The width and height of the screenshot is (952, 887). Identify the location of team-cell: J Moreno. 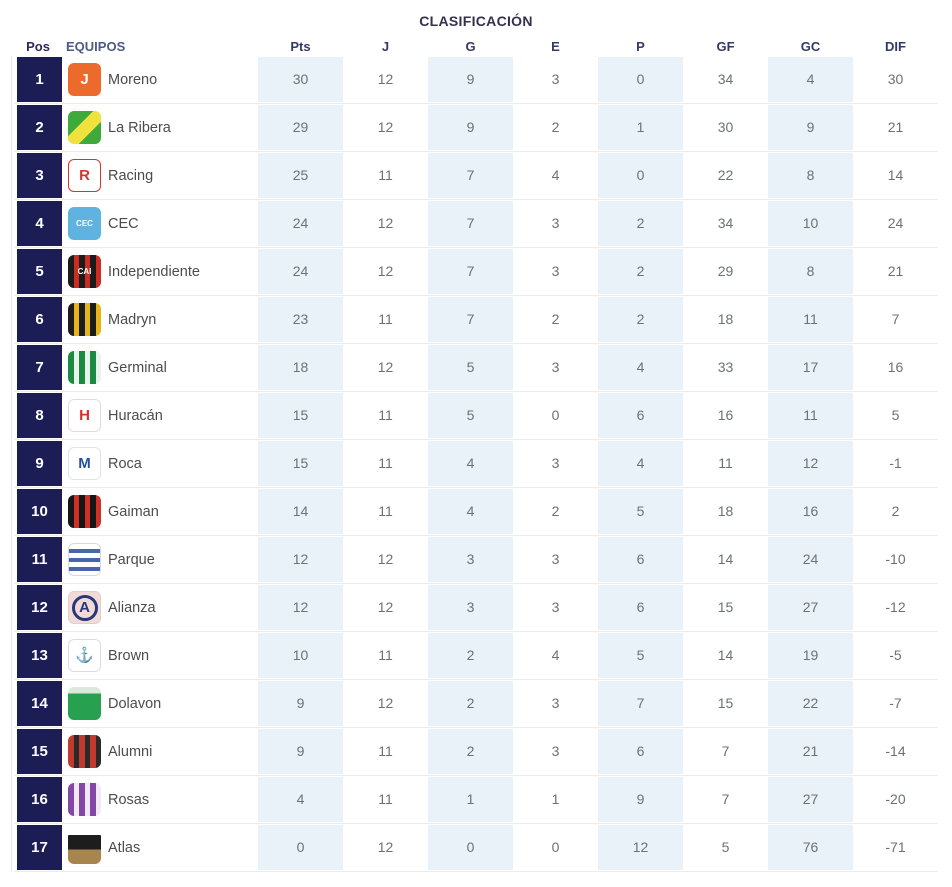
(160, 79).